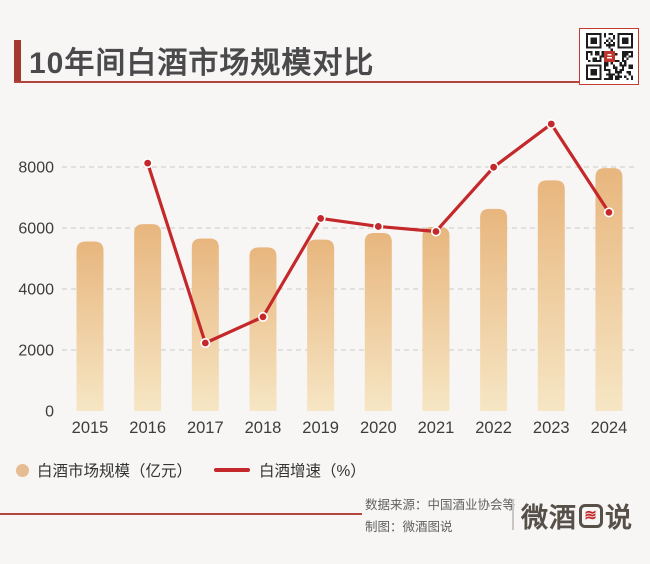 This screenshot has width=650, height=564. Describe the element at coordinates (440, 505) in the screenshot. I see `data-source-text: 数据来源：中国酒业协会等` at that location.